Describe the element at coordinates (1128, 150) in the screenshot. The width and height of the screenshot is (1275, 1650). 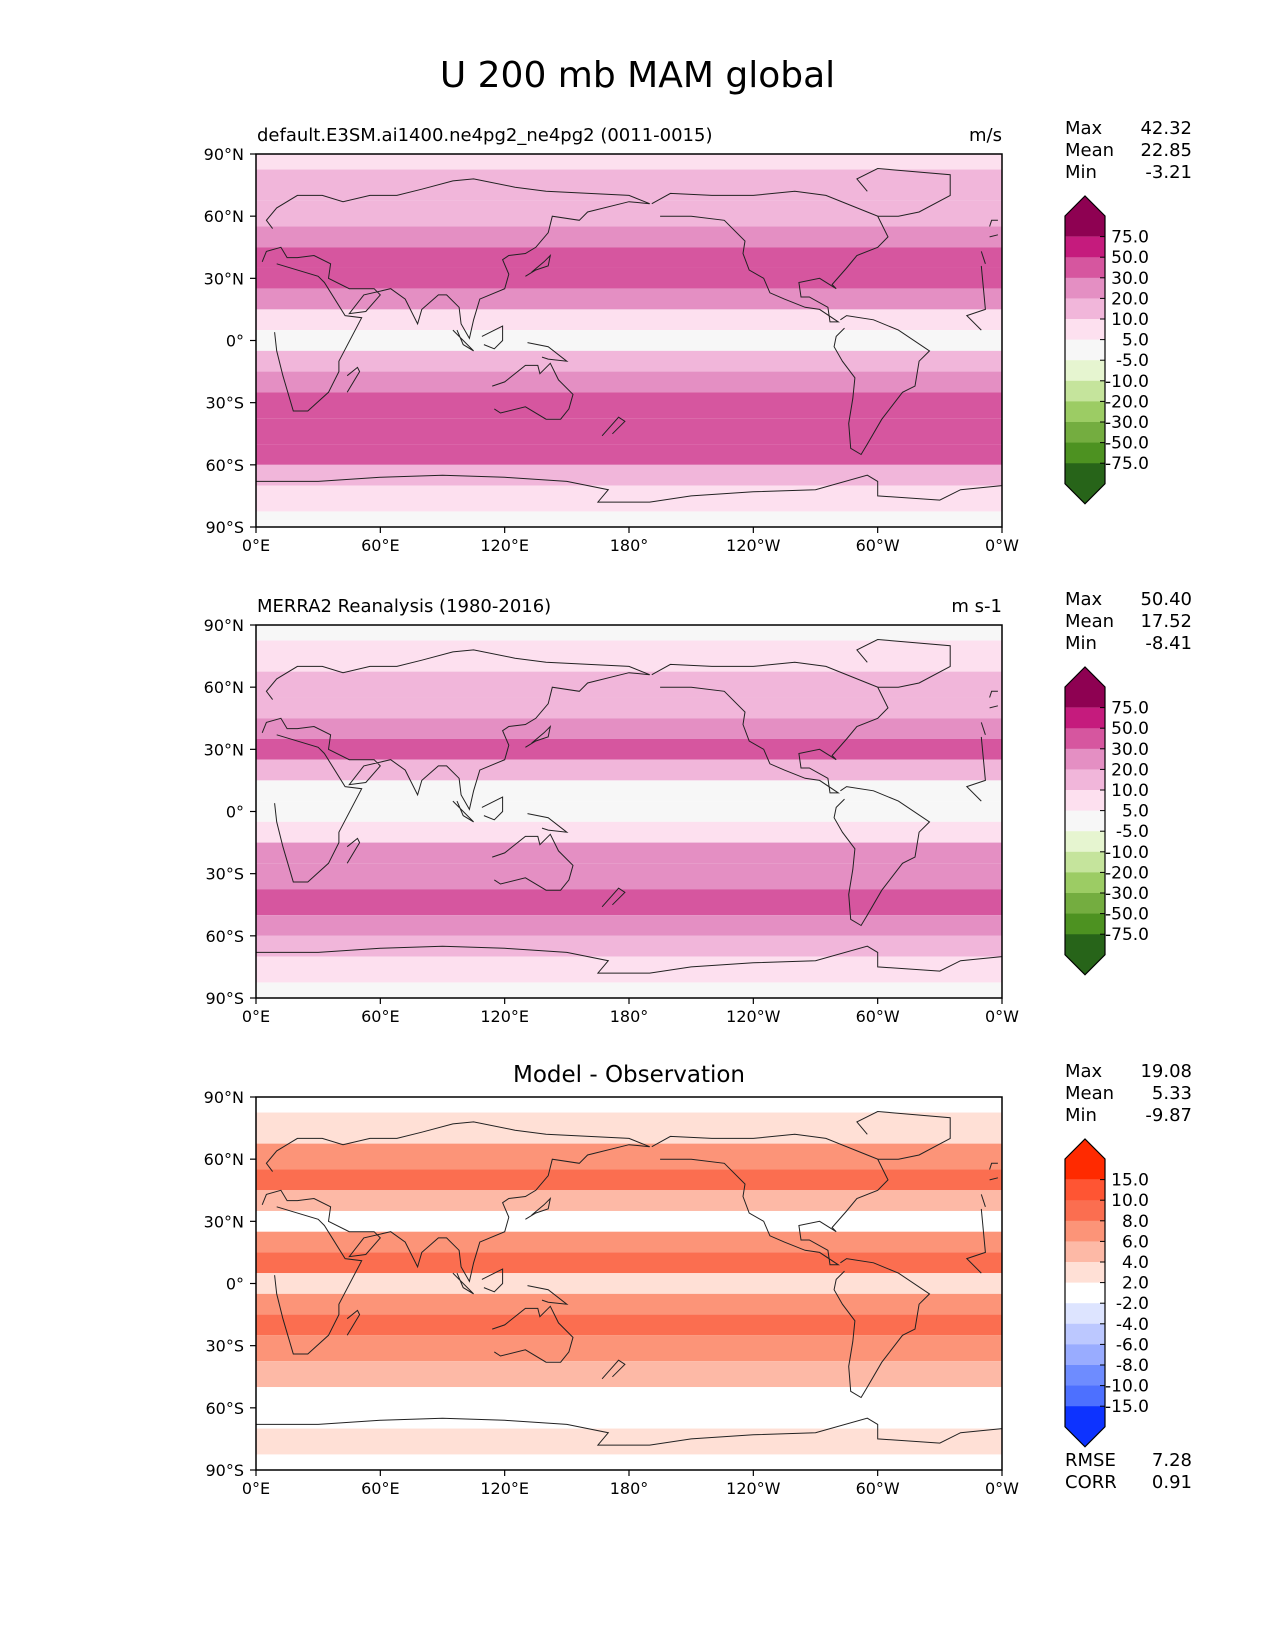
I see `panel-model-stats: Max 42.32 Mean 22.85 Min -3.21` at that location.